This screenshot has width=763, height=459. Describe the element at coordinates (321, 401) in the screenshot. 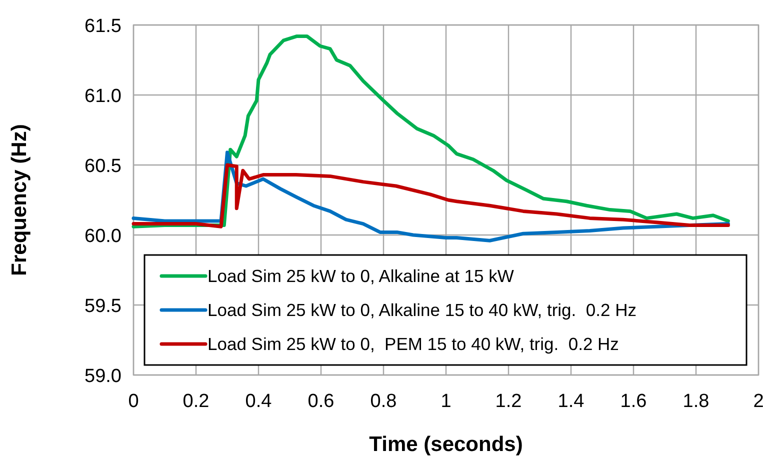

I see `x-tick-label: 0.6` at that location.